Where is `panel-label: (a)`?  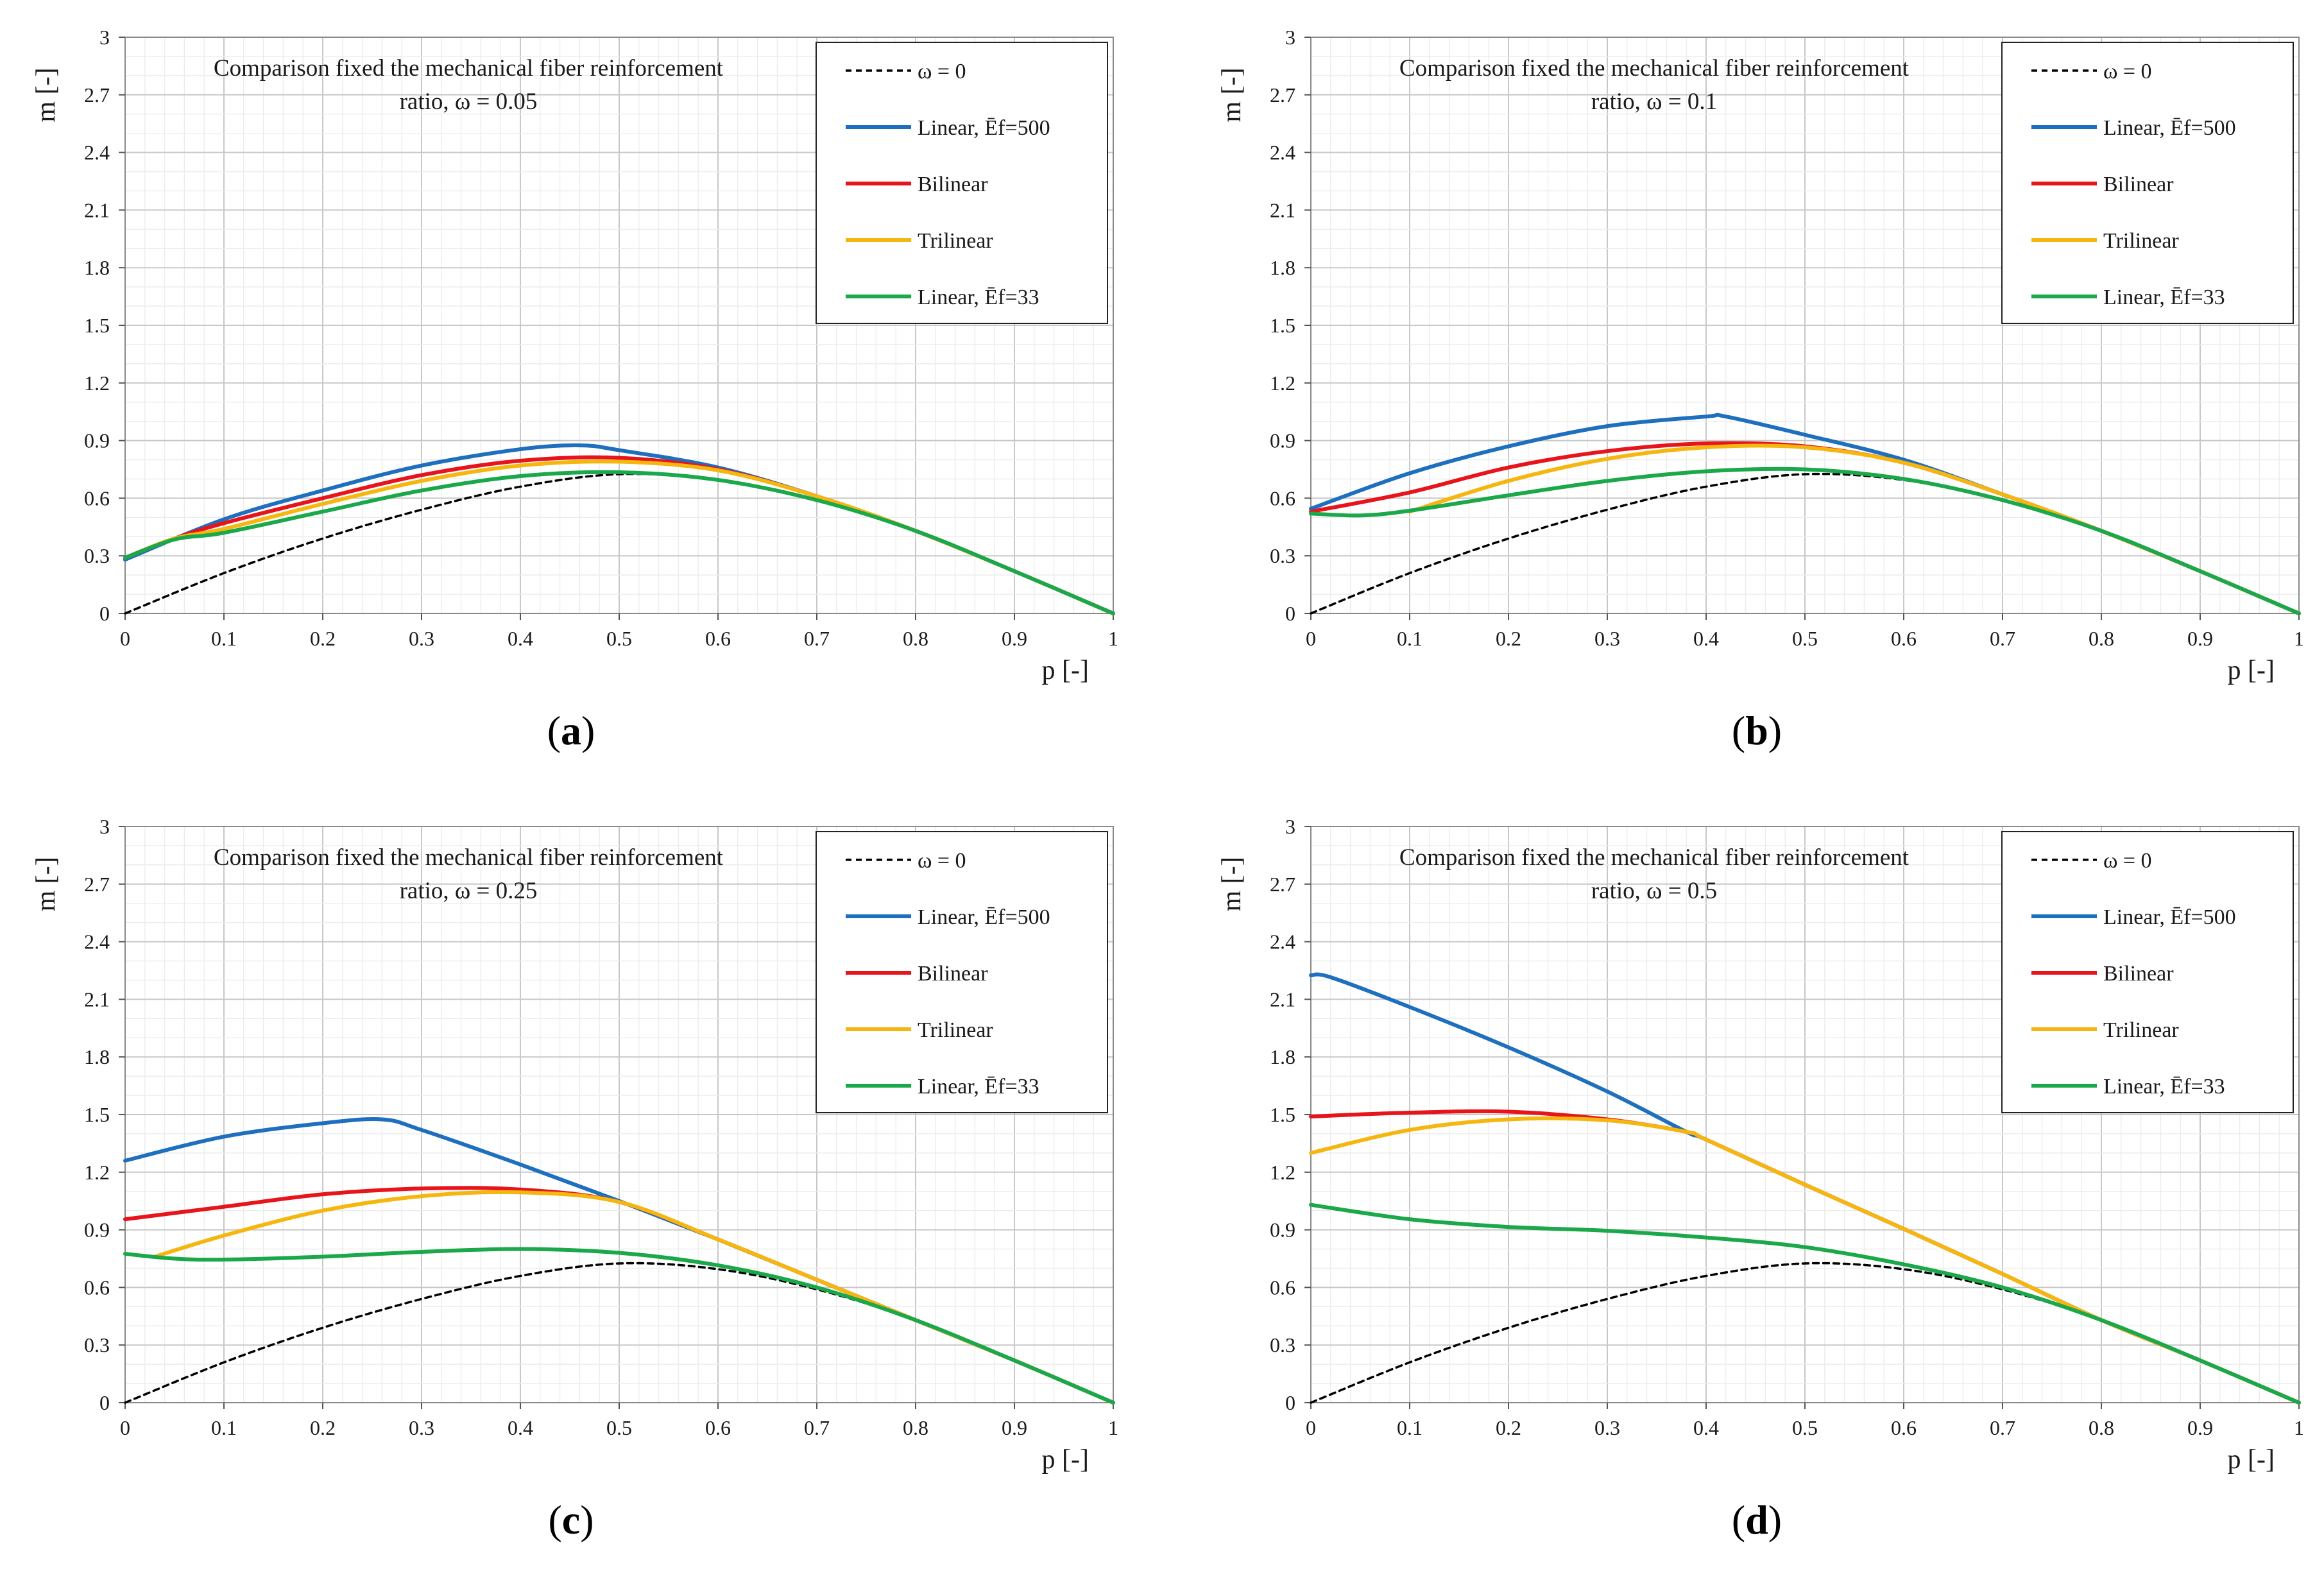 panel-label: (a) is located at coordinates (571, 731).